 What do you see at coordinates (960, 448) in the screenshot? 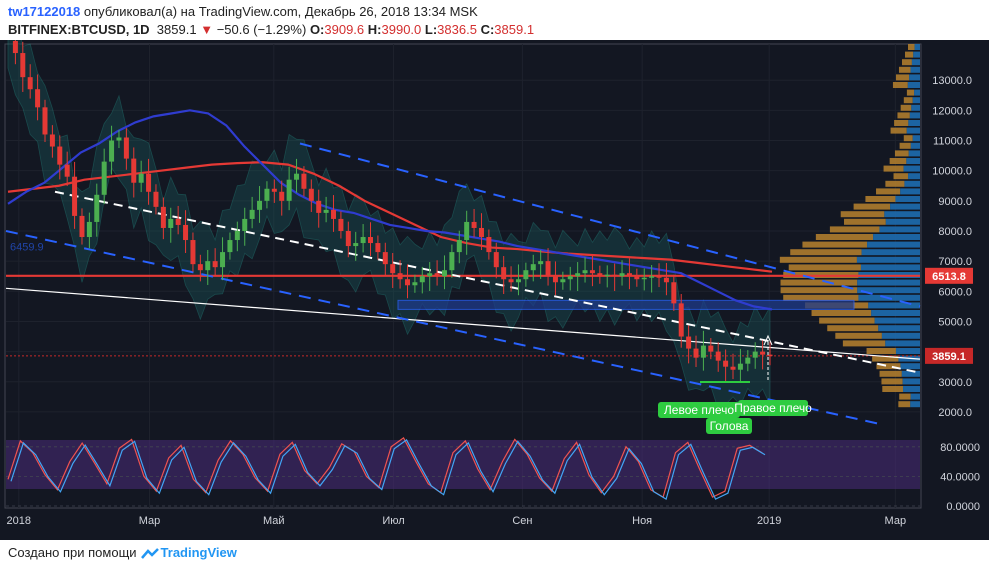
I see `rsi-tick-label: 80.0000` at bounding box center [960, 448].